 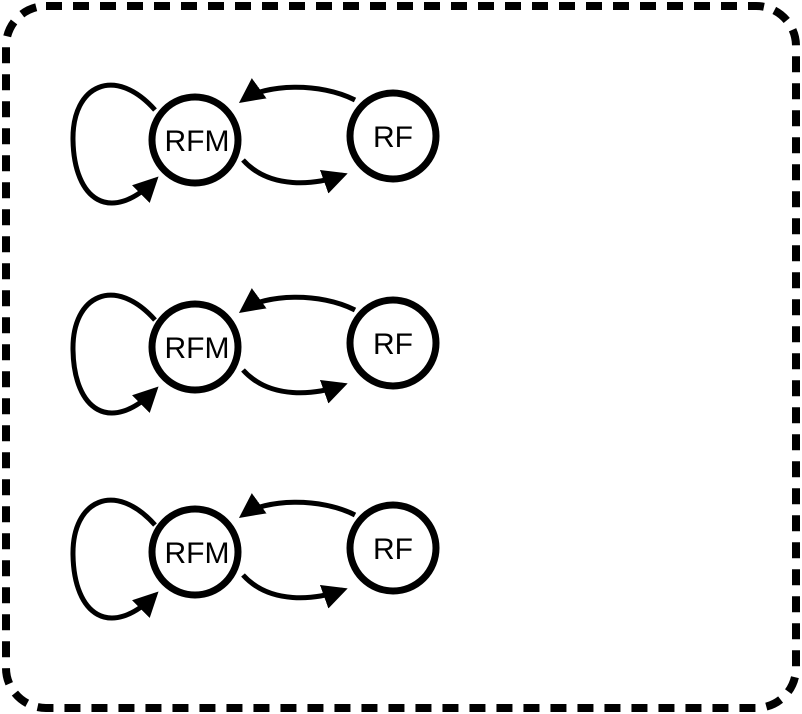 What do you see at coordinates (255, 352) in the screenshot?
I see `diagram-row-2: RFM RF` at bounding box center [255, 352].